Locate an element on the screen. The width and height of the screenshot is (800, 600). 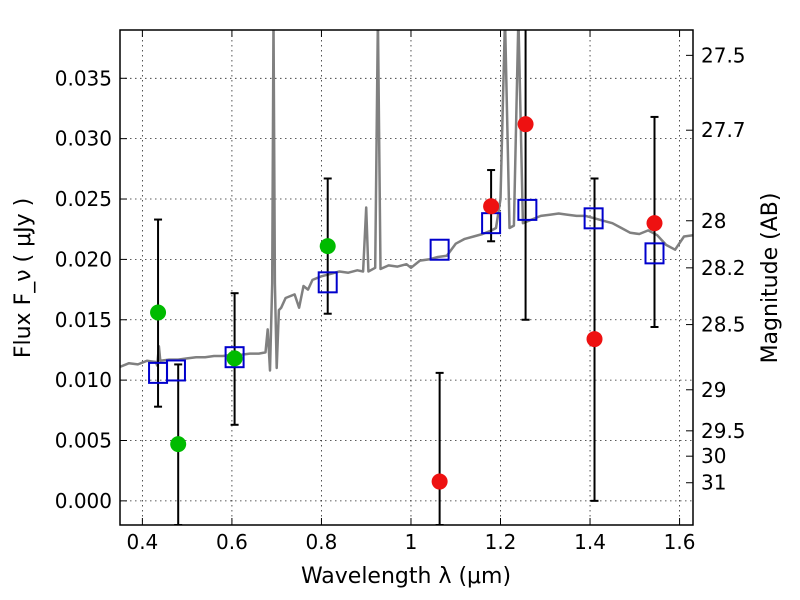
right-tick-label: 28.2 is located at coordinates (723, 268).